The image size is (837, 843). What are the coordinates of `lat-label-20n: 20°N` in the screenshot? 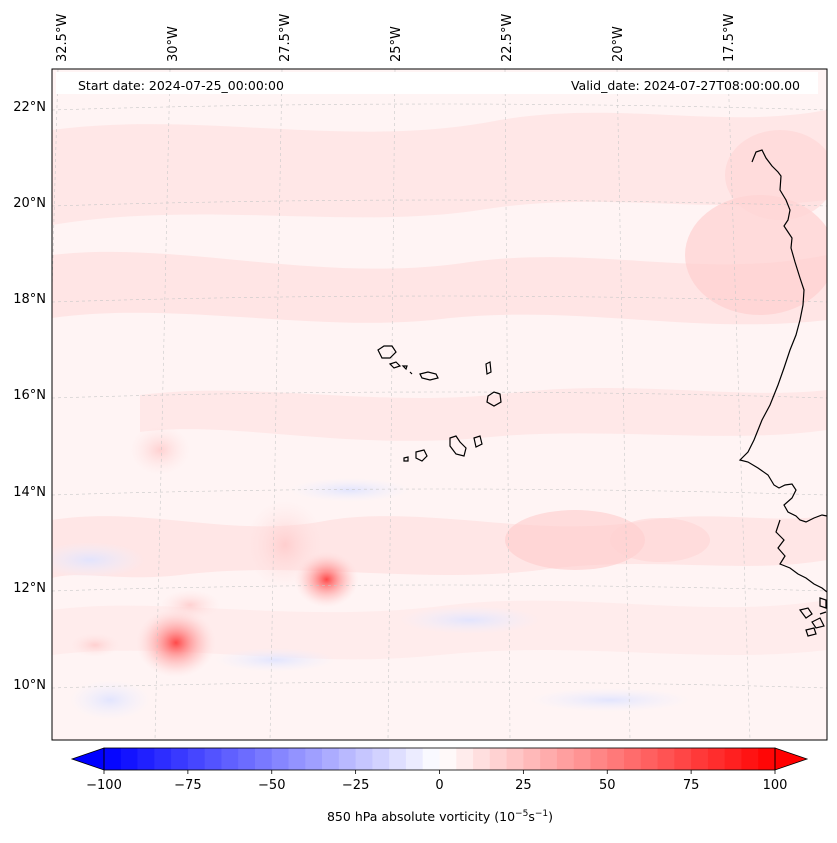 It's located at (29, 203).